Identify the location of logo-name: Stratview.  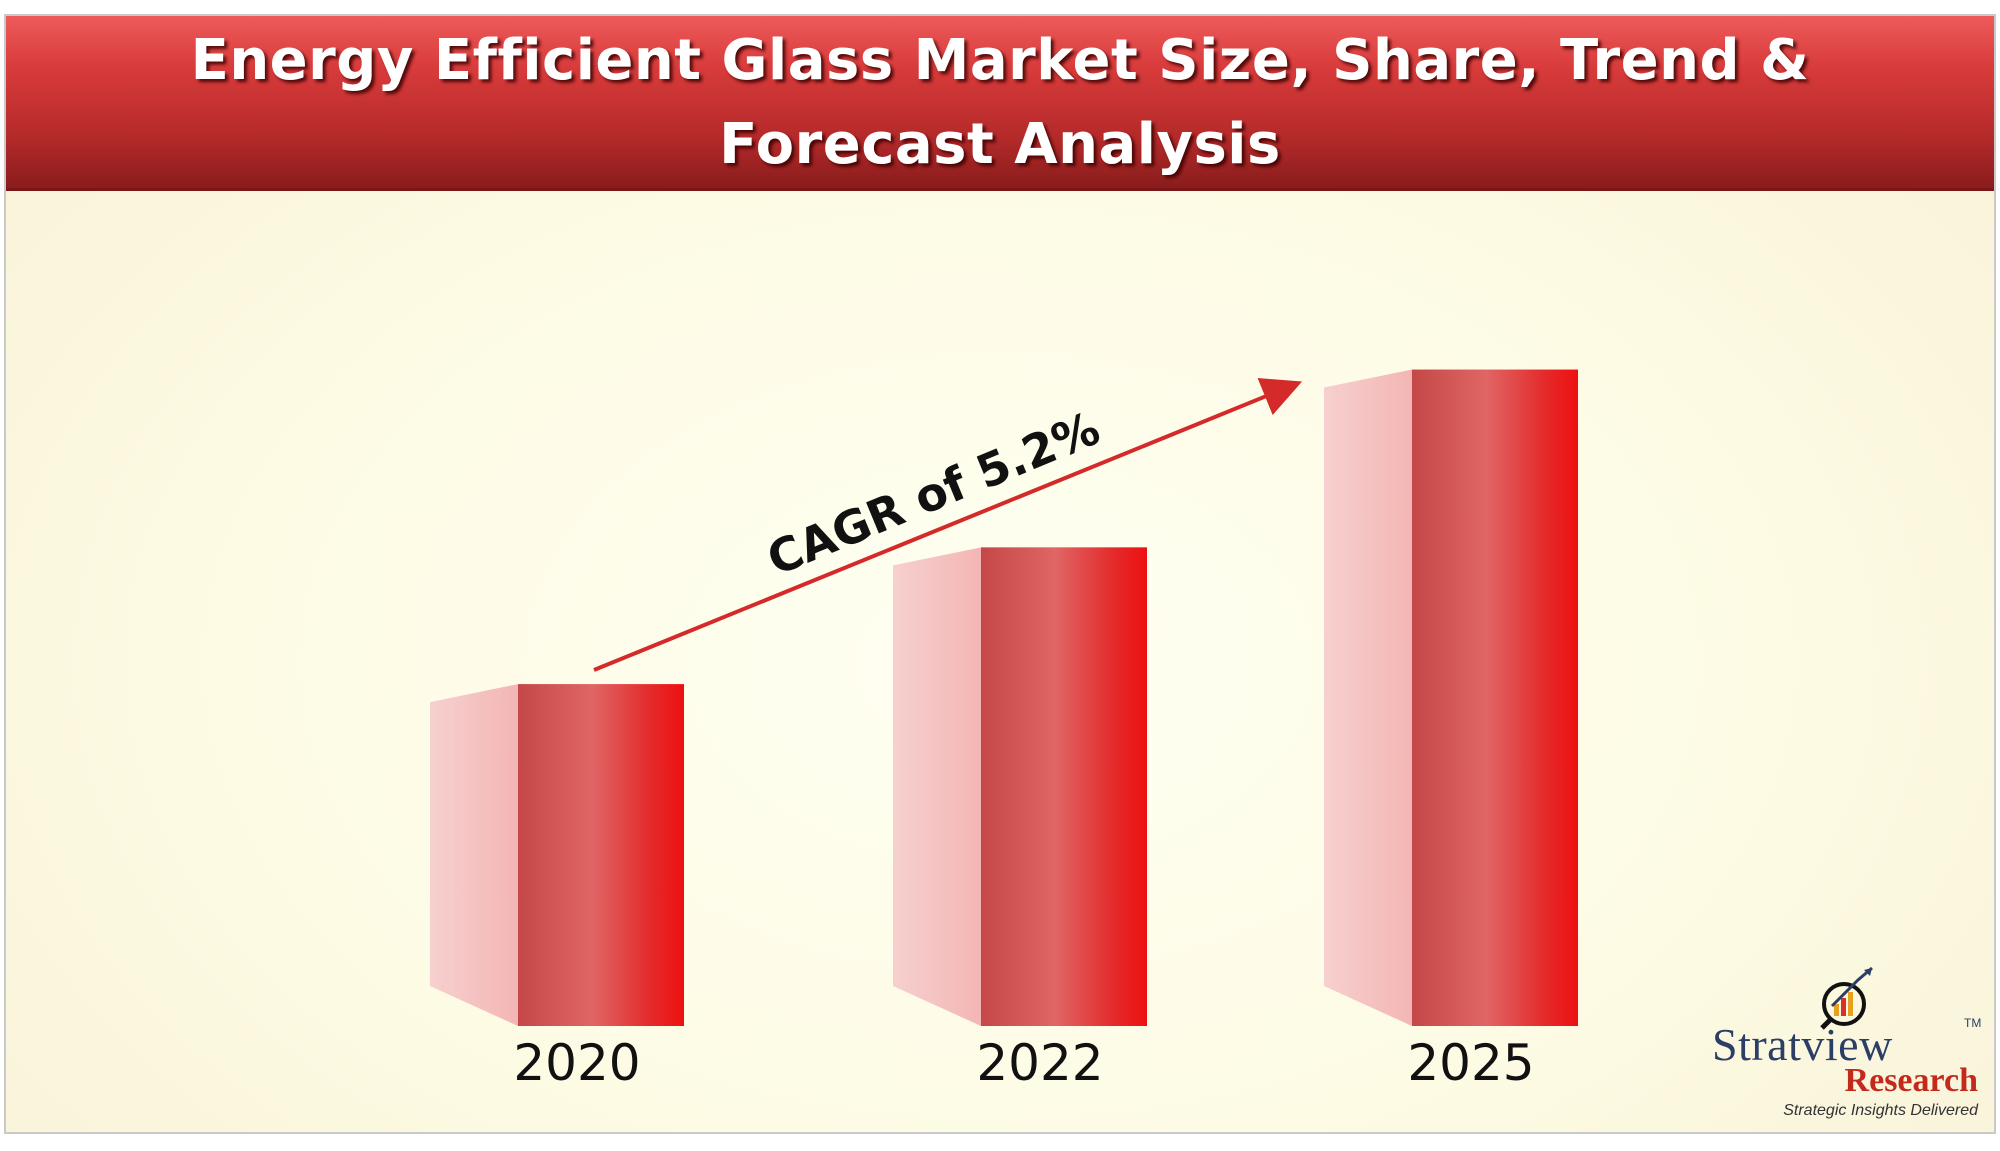
(1802, 1044).